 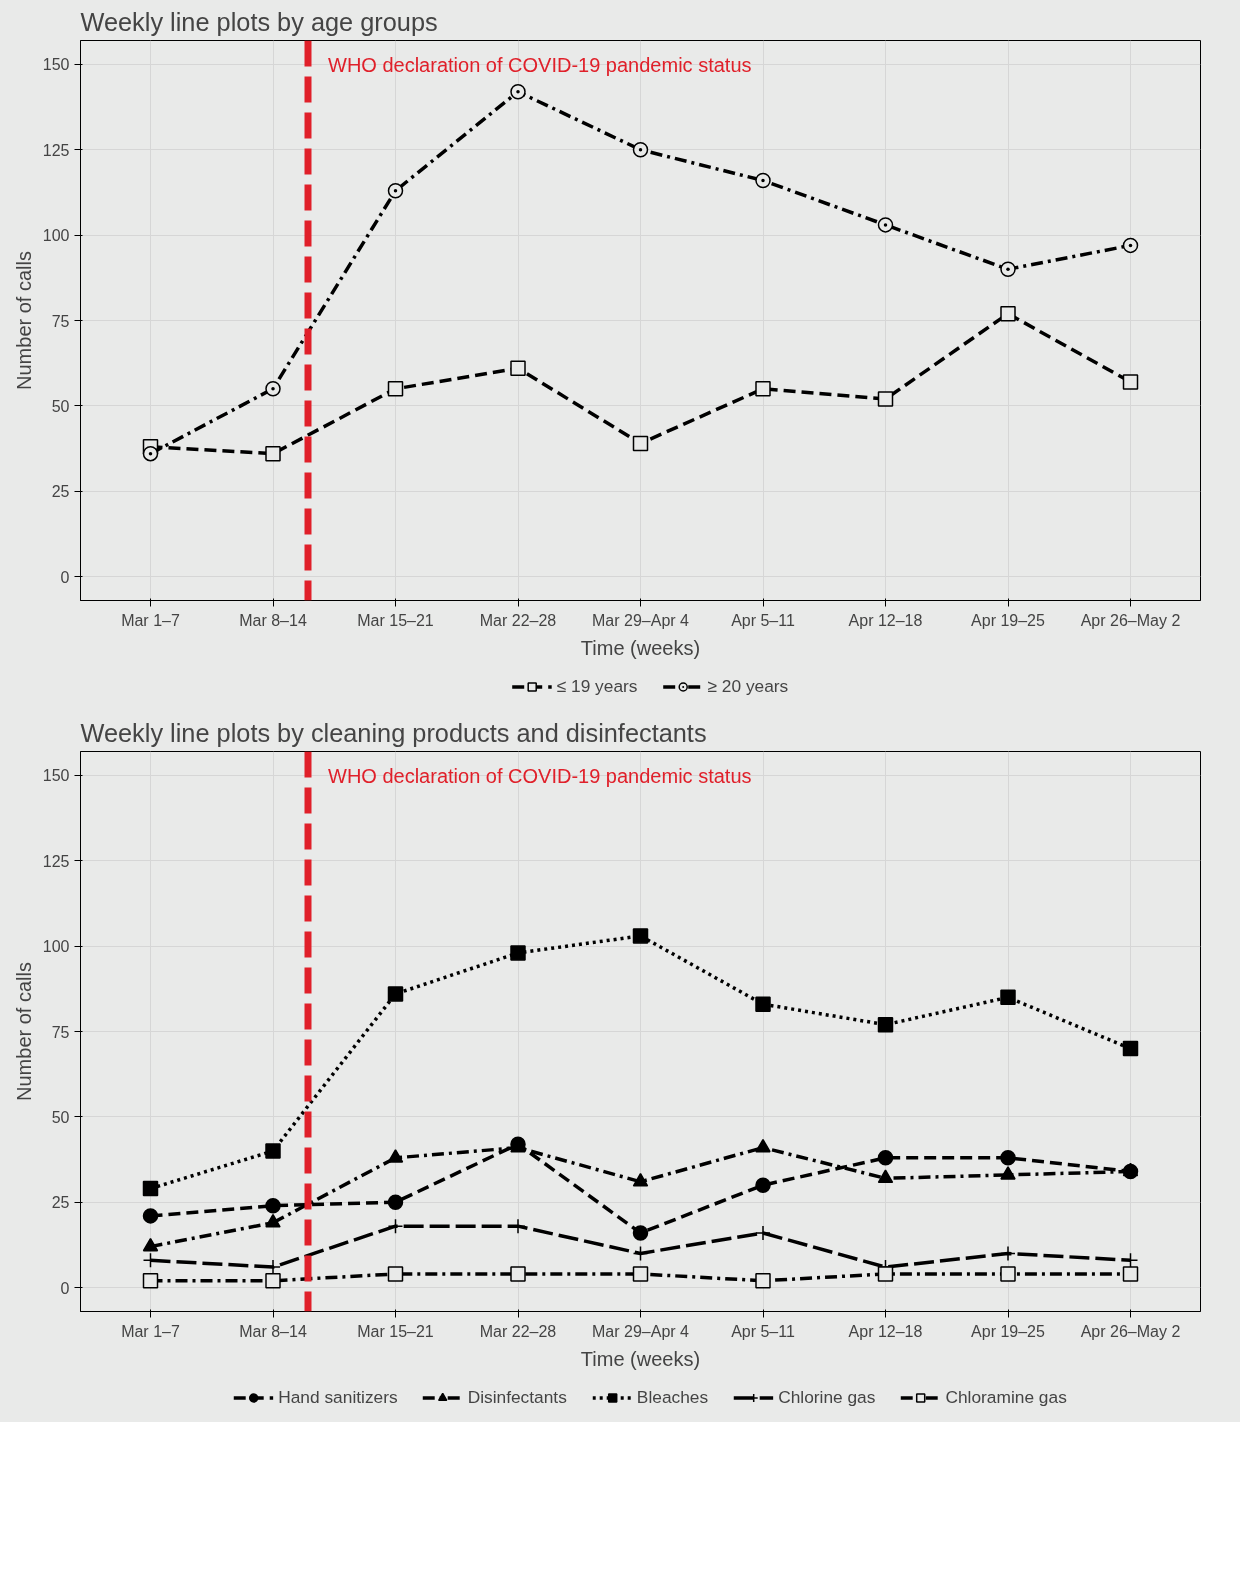 What do you see at coordinates (748, 686) in the screenshot?
I see `legend-label: ≥ 20 years` at bounding box center [748, 686].